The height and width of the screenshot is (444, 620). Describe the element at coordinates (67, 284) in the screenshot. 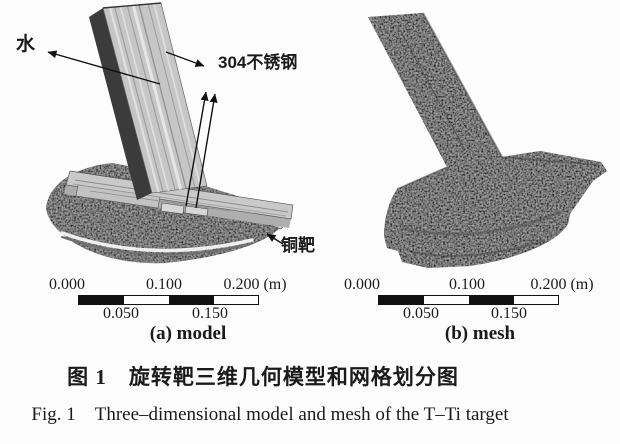

I see `scalebar-a-tick-0: 0.000` at that location.